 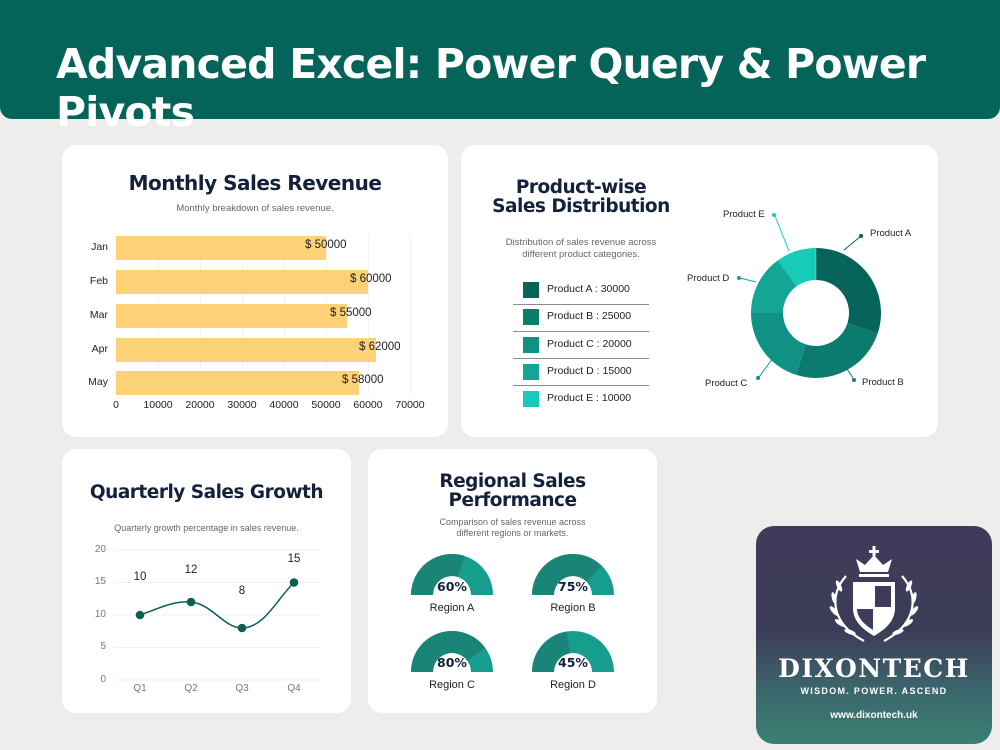 I want to click on bar-value-feb: $ 60000, so click(x=371, y=279).